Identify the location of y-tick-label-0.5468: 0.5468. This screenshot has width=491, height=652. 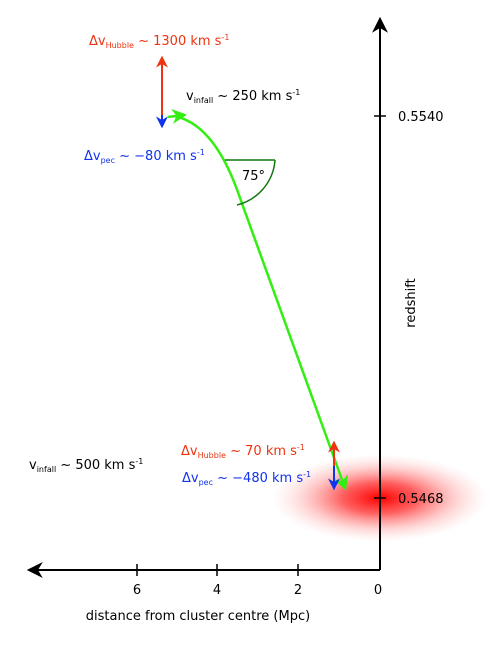
(421, 499).